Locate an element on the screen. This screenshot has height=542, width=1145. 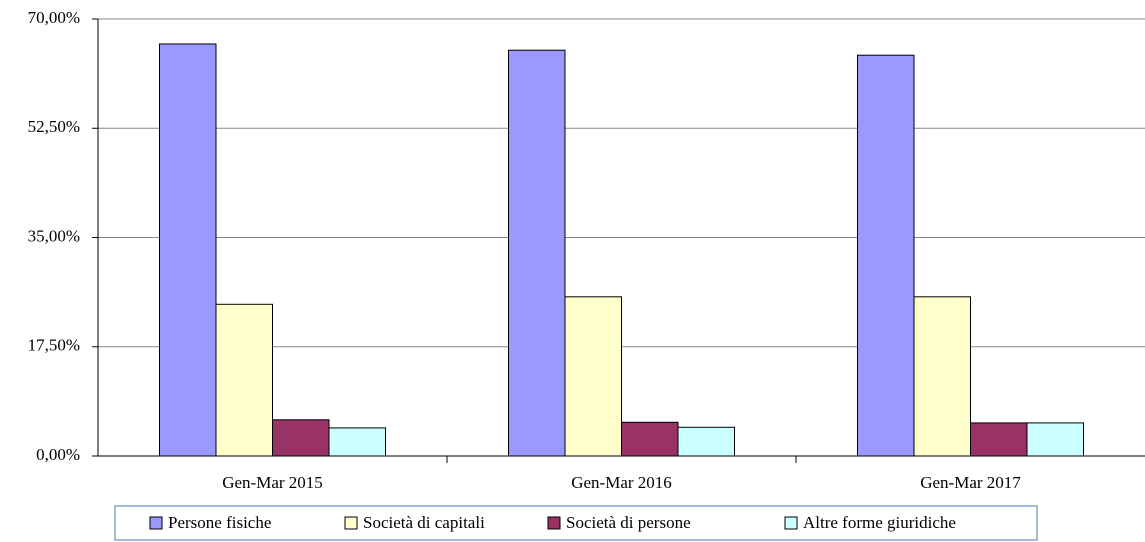
x-tick-label: Gen-Mar 2017 is located at coordinates (970, 482).